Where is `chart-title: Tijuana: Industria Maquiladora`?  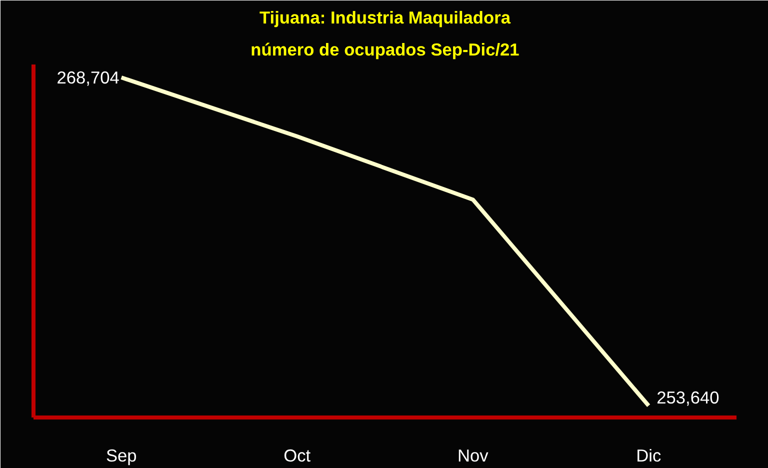
chart-title: Tijuana: Industria Maquiladora is located at coordinates (385, 18).